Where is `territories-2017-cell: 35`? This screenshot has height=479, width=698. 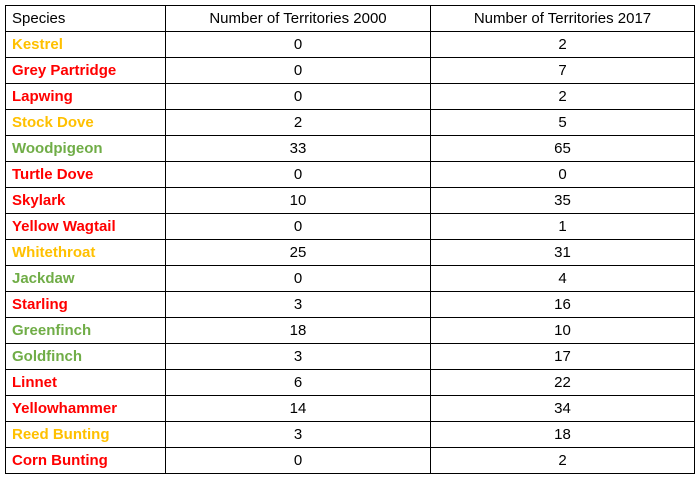 territories-2017-cell: 35 is located at coordinates (562, 200).